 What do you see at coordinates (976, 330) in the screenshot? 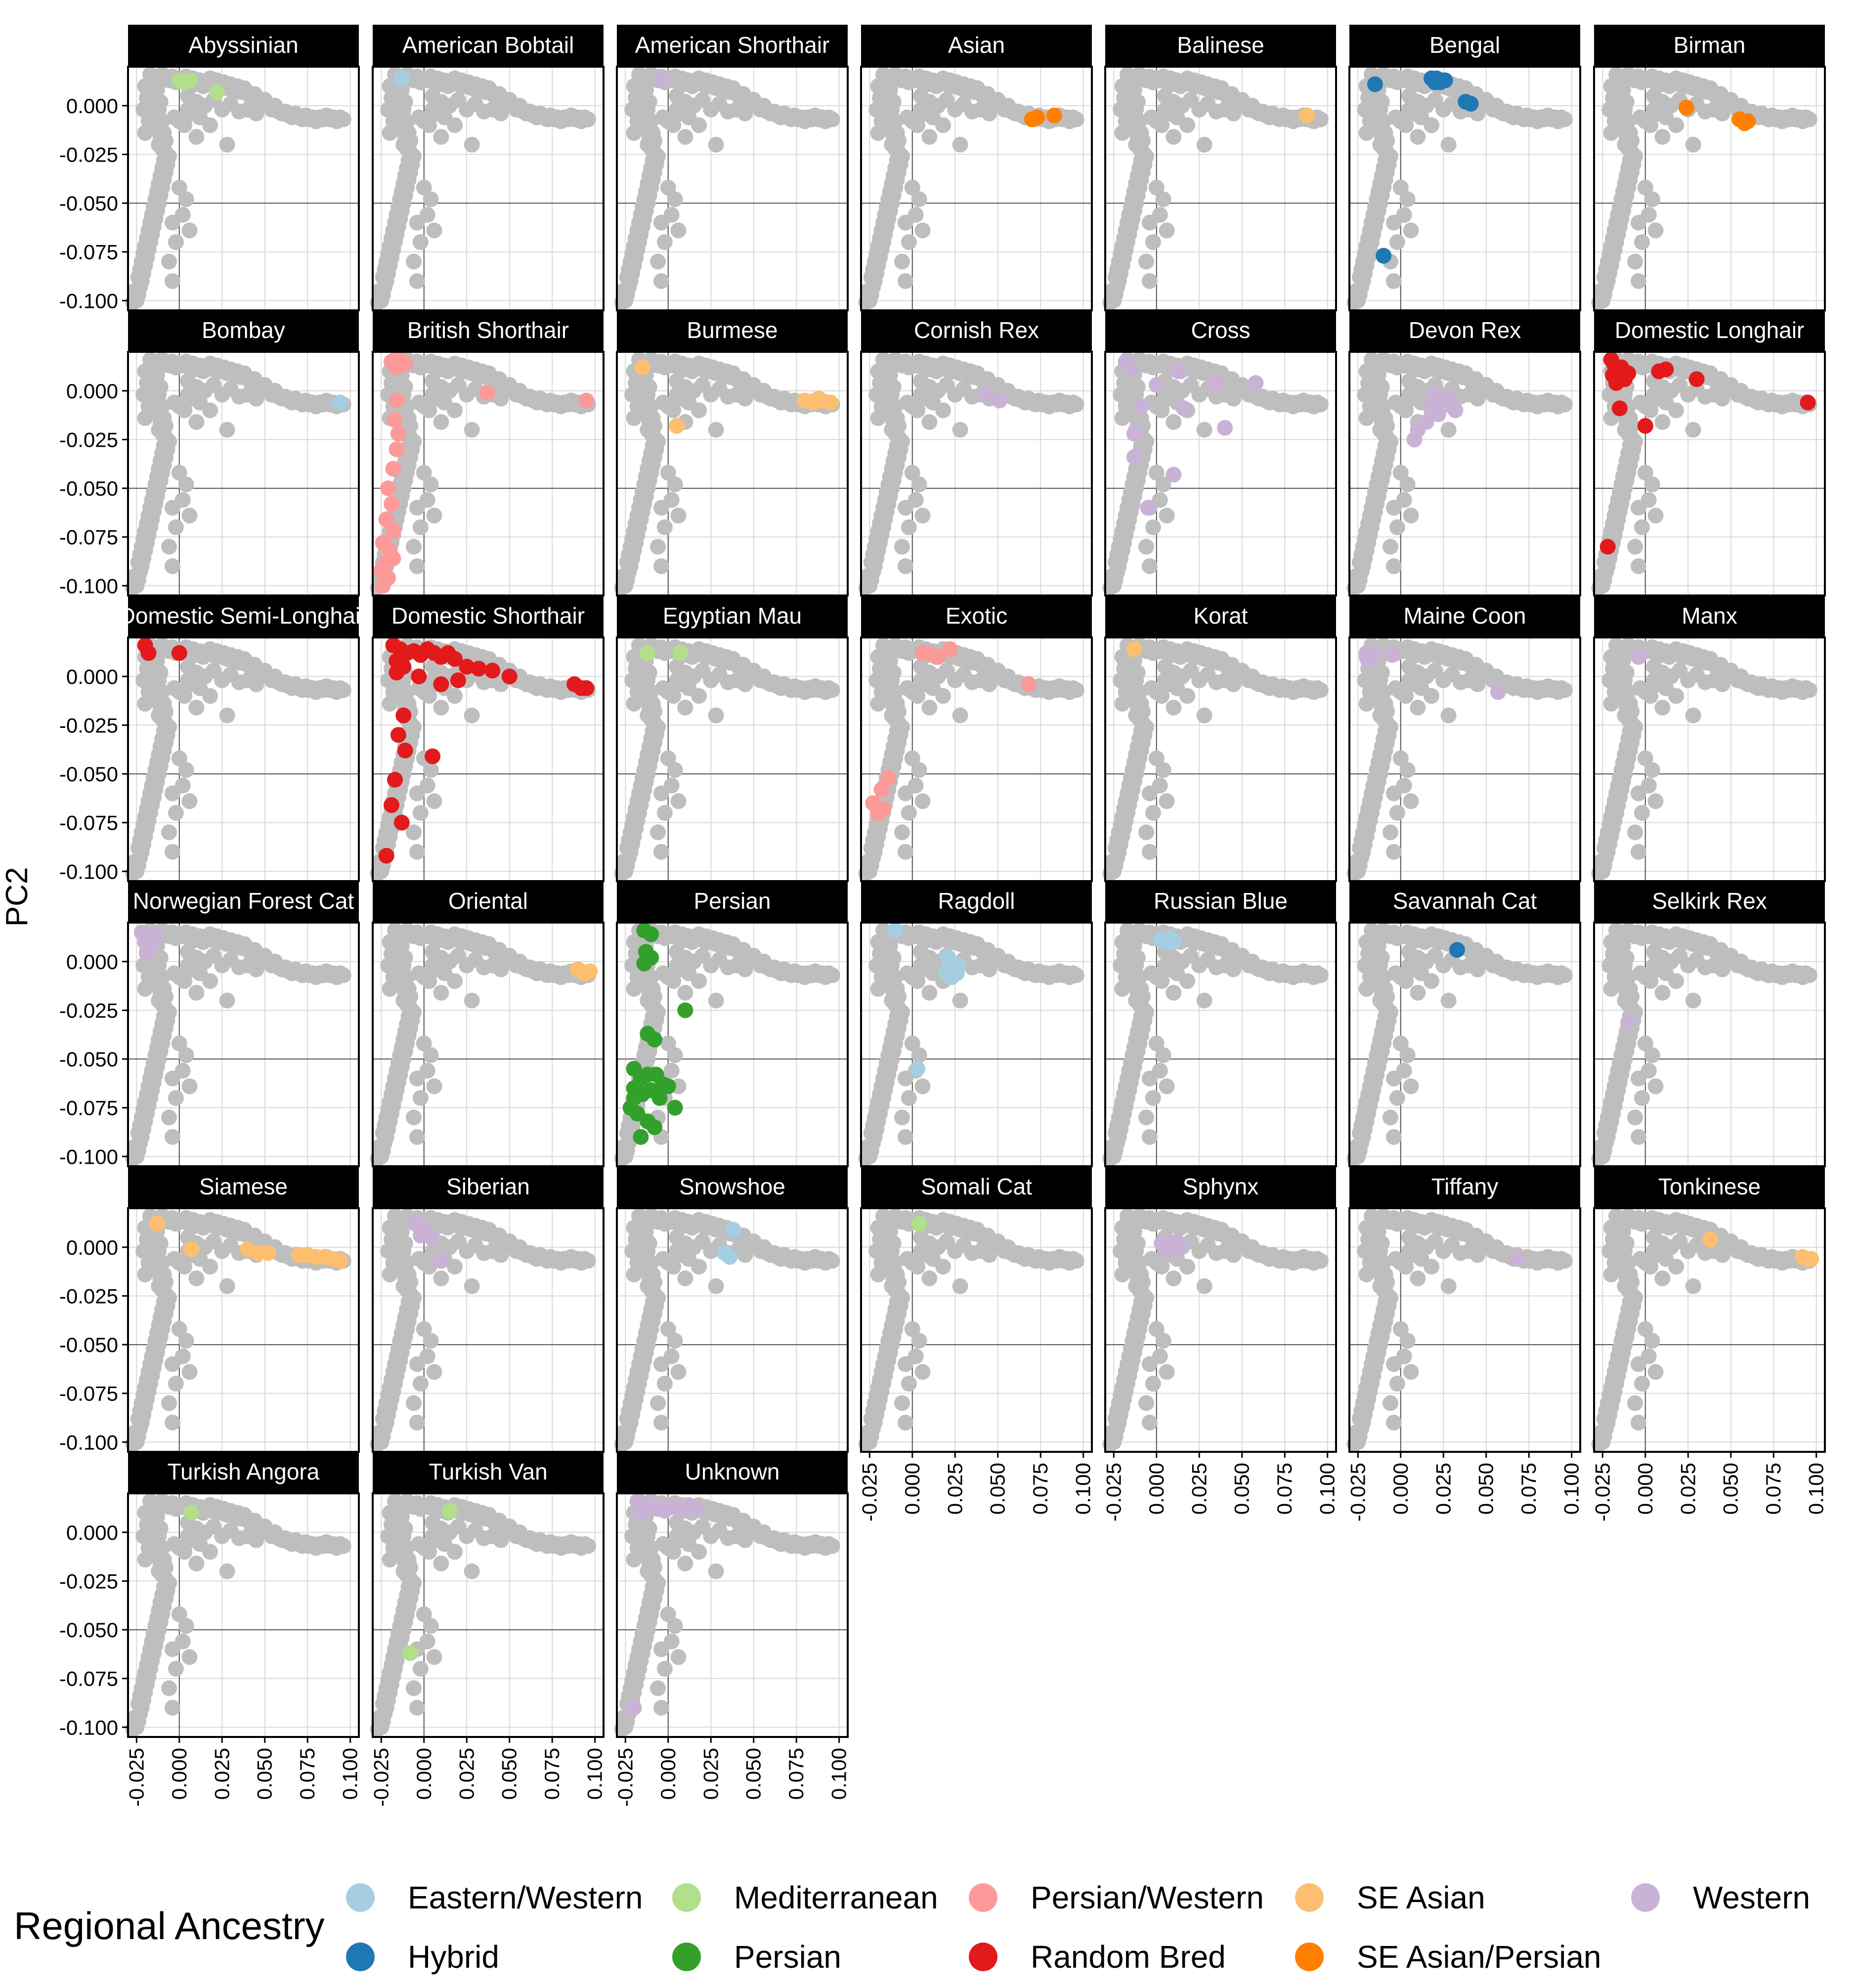
I see `facet-title: Cornish Rex` at bounding box center [976, 330].